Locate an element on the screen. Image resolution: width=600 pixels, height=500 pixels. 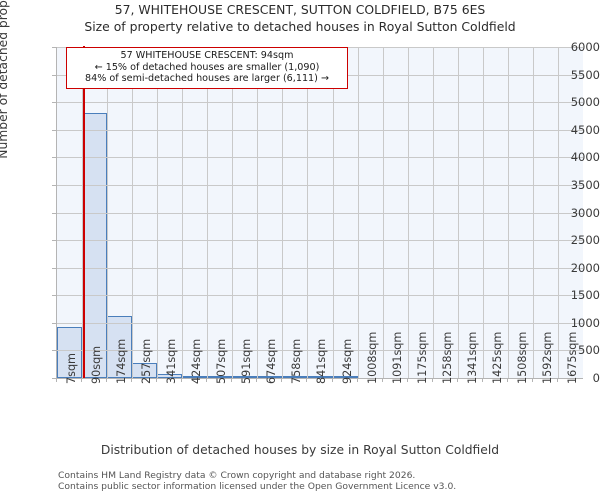
x-axis-tick-label: 7sqm is located at coordinates (71, 368).